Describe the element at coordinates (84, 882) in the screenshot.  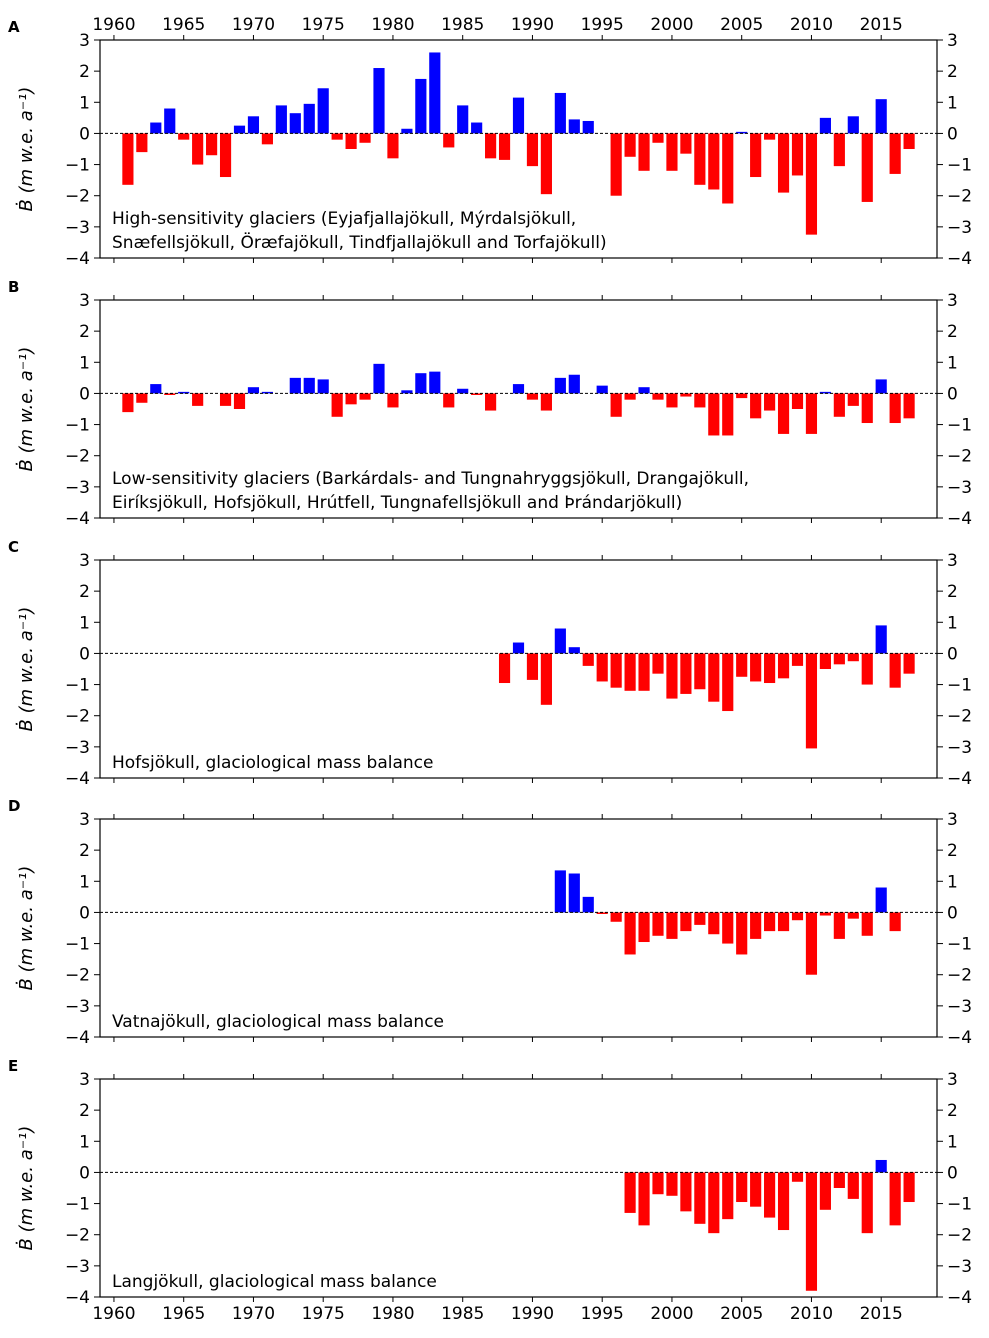
I see `panel-d-ytick-label-left: 1` at that location.